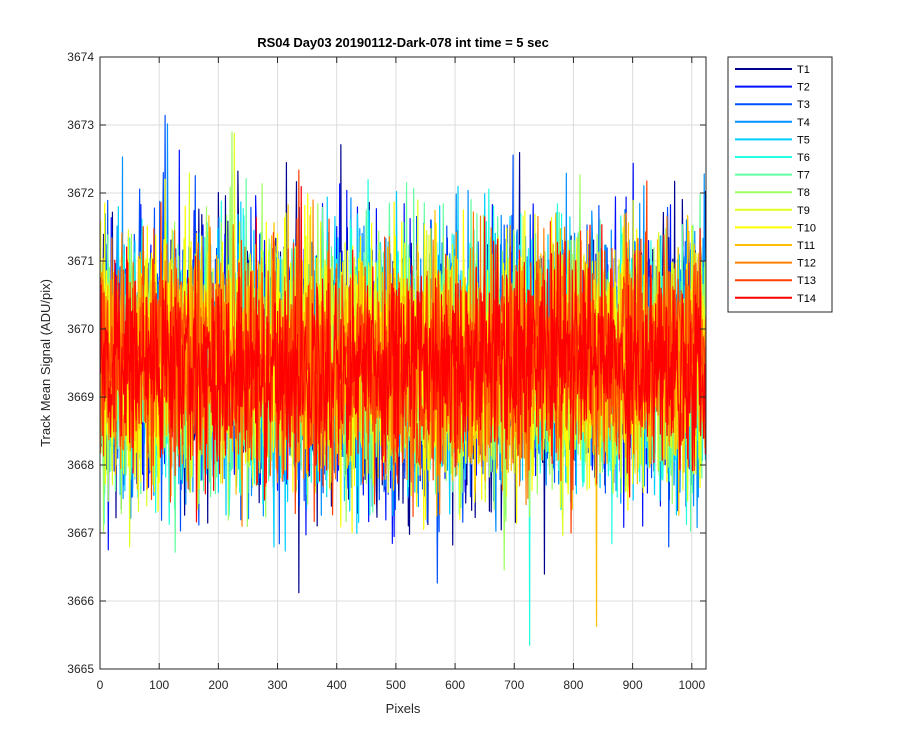  I want to click on x-tick-label: 400, so click(337, 685).